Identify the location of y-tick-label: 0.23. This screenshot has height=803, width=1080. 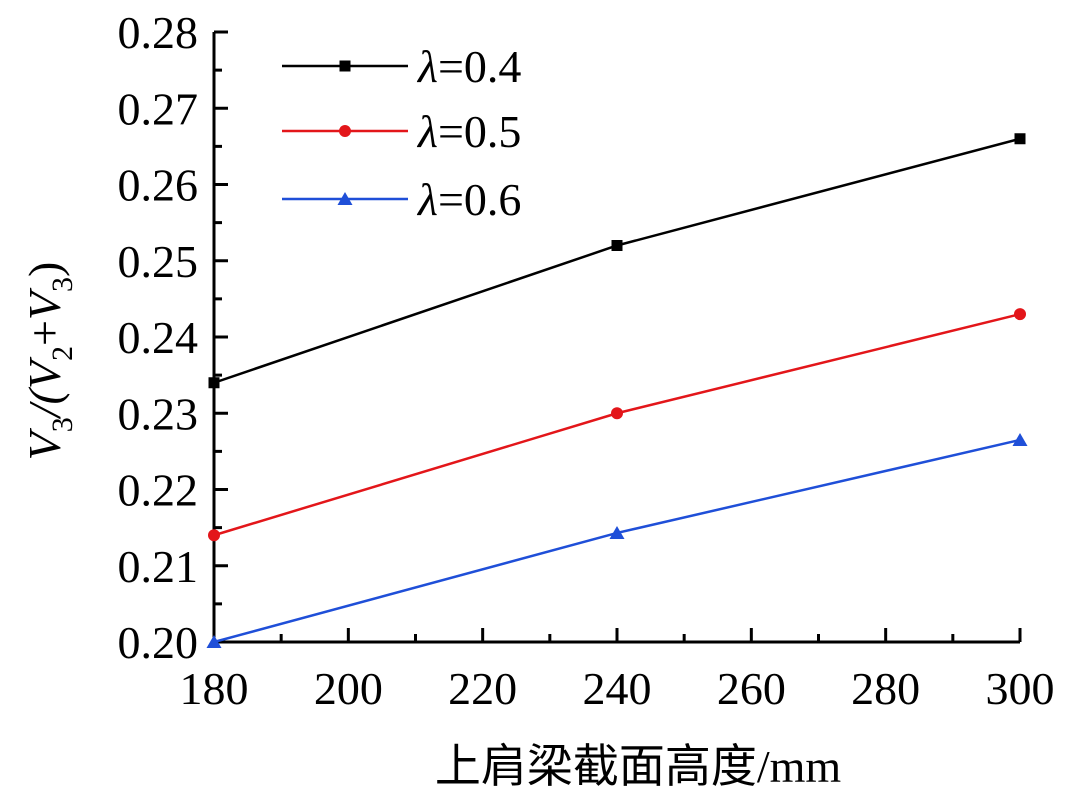
(158, 413).